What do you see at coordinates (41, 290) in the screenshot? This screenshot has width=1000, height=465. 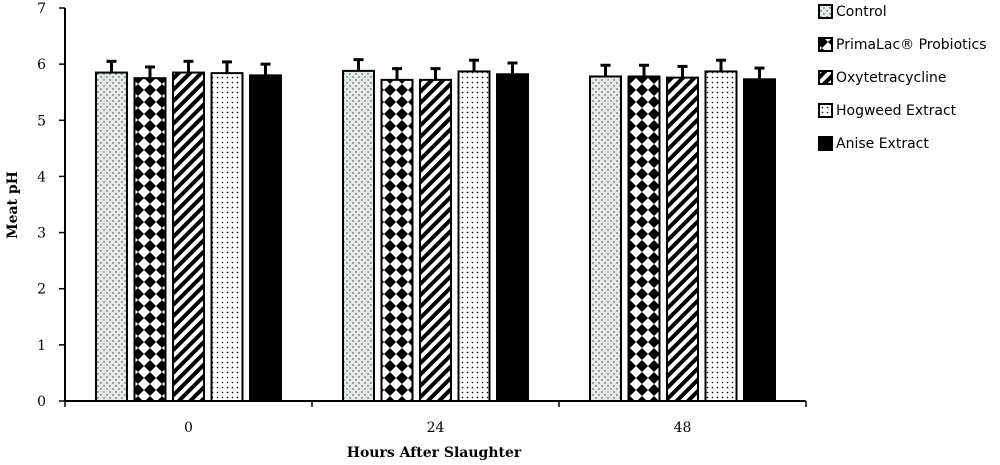 I see `y-tick-label: 2` at bounding box center [41, 290].